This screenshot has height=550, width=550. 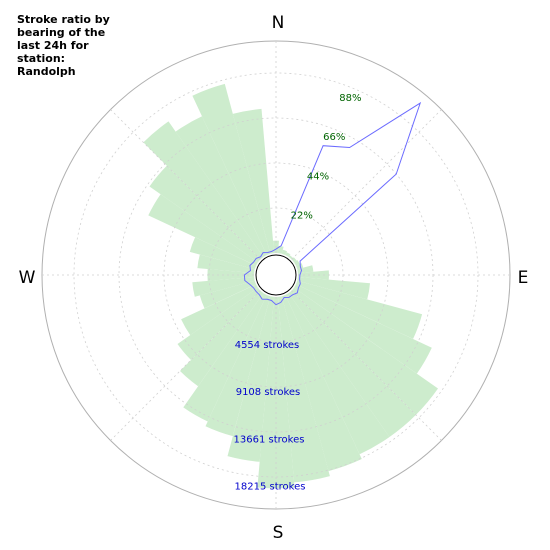 I want to click on chart-title-line-3: last 24h for, so click(x=53, y=45).